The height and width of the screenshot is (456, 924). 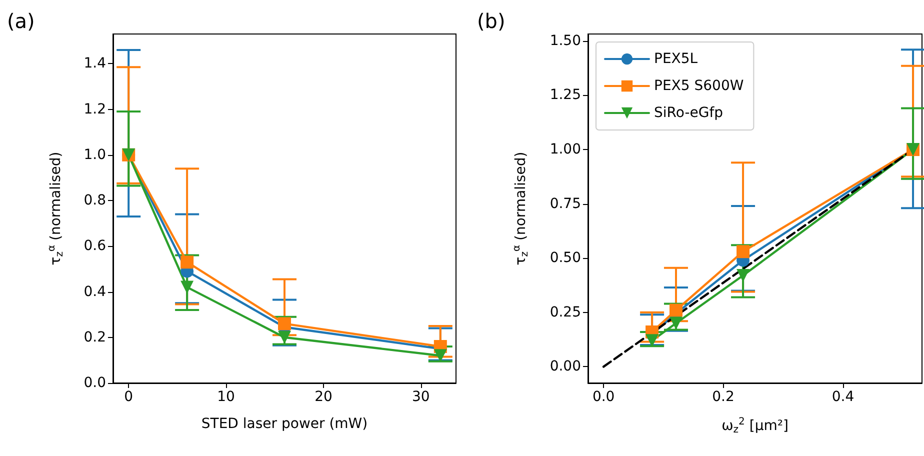 I want to click on legend-label: SiRo-eGfp, so click(x=689, y=113).